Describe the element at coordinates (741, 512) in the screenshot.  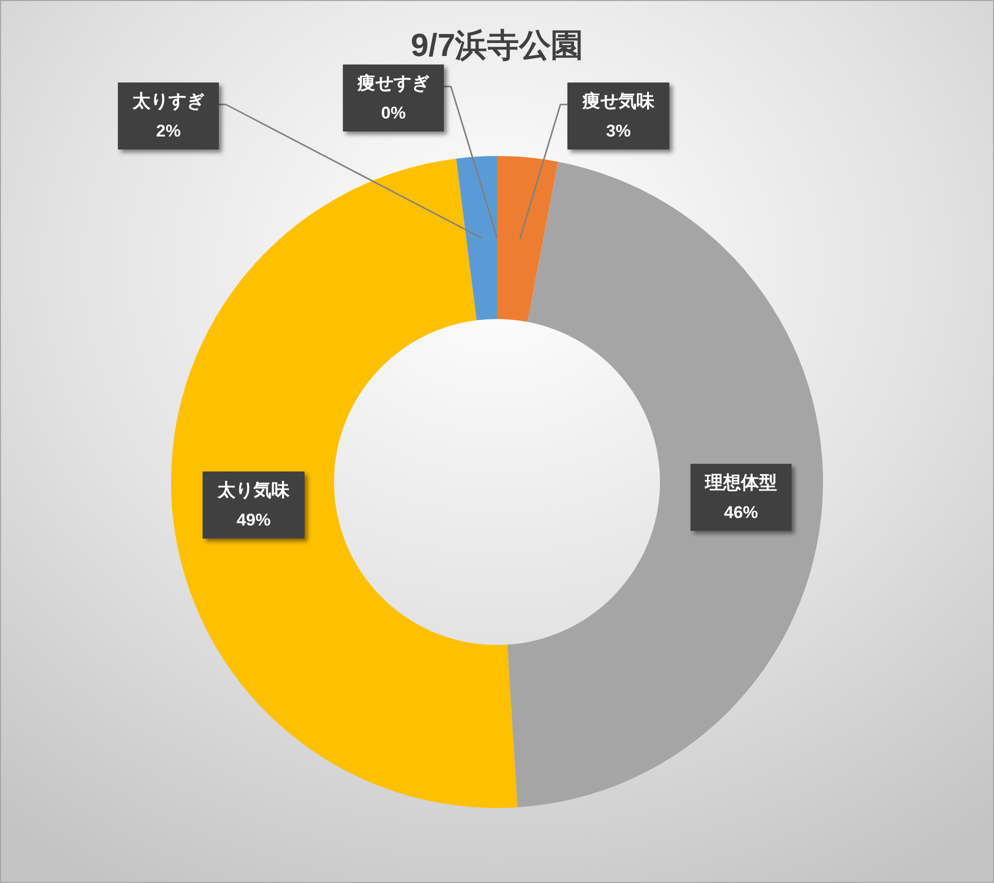
I see `data-label: 46%` at that location.